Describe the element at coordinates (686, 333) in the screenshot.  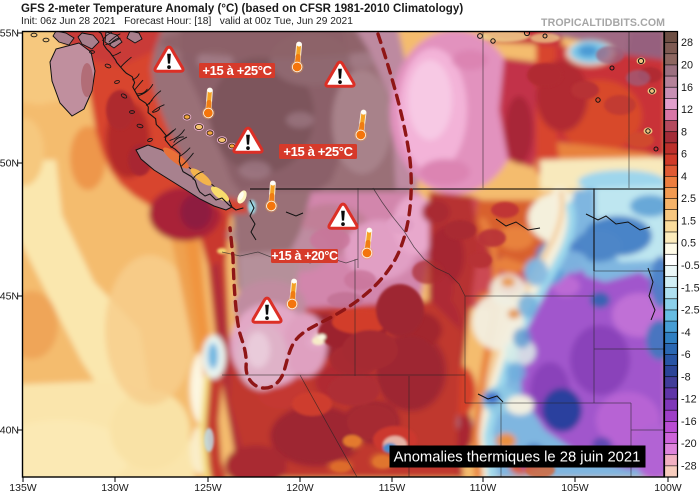
I see `svg-text: -4` at that location.